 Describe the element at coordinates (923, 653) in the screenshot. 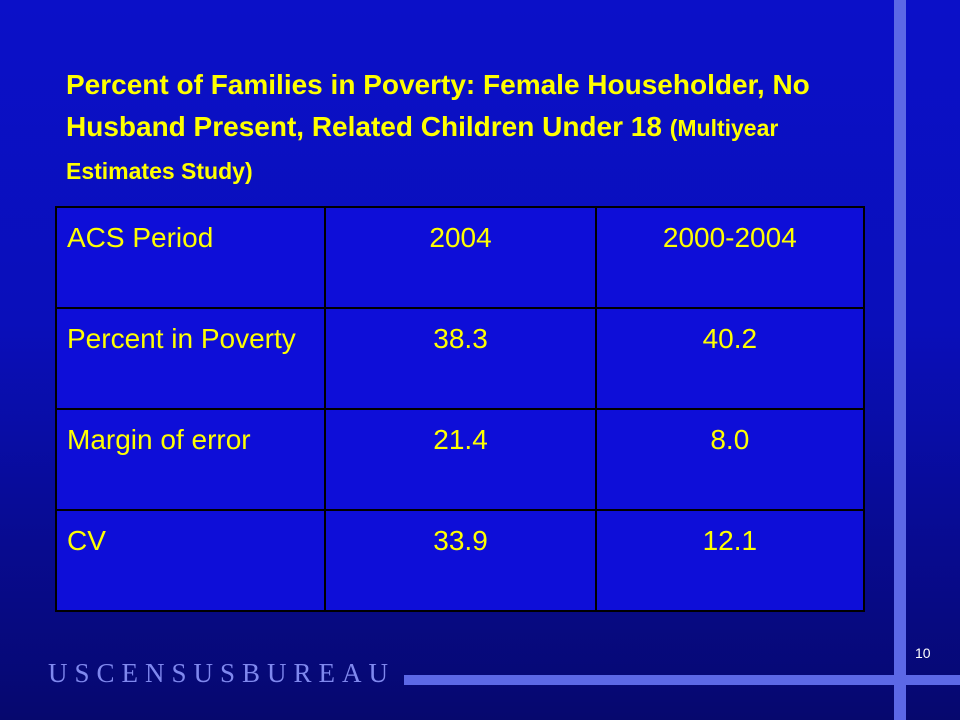

I see `page-number: 10` at that location.